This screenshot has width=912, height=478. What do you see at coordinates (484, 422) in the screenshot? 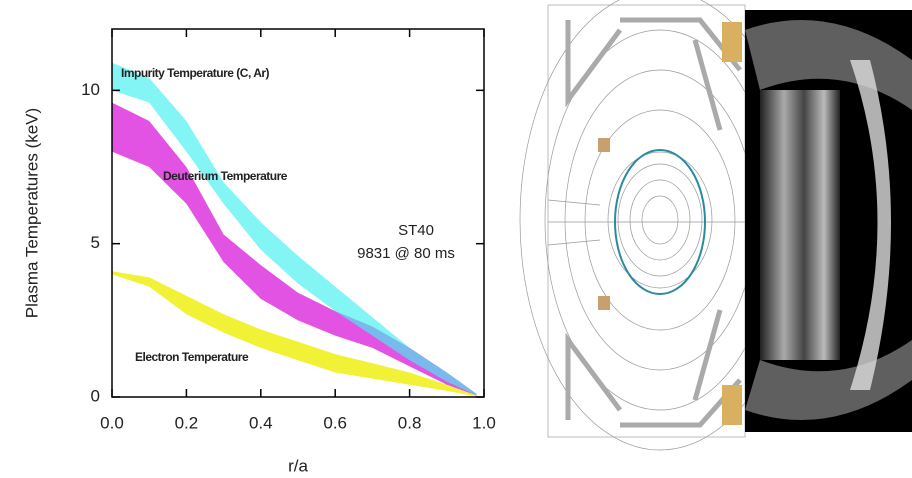
I see `x-tick-label: 1.0` at bounding box center [484, 422].